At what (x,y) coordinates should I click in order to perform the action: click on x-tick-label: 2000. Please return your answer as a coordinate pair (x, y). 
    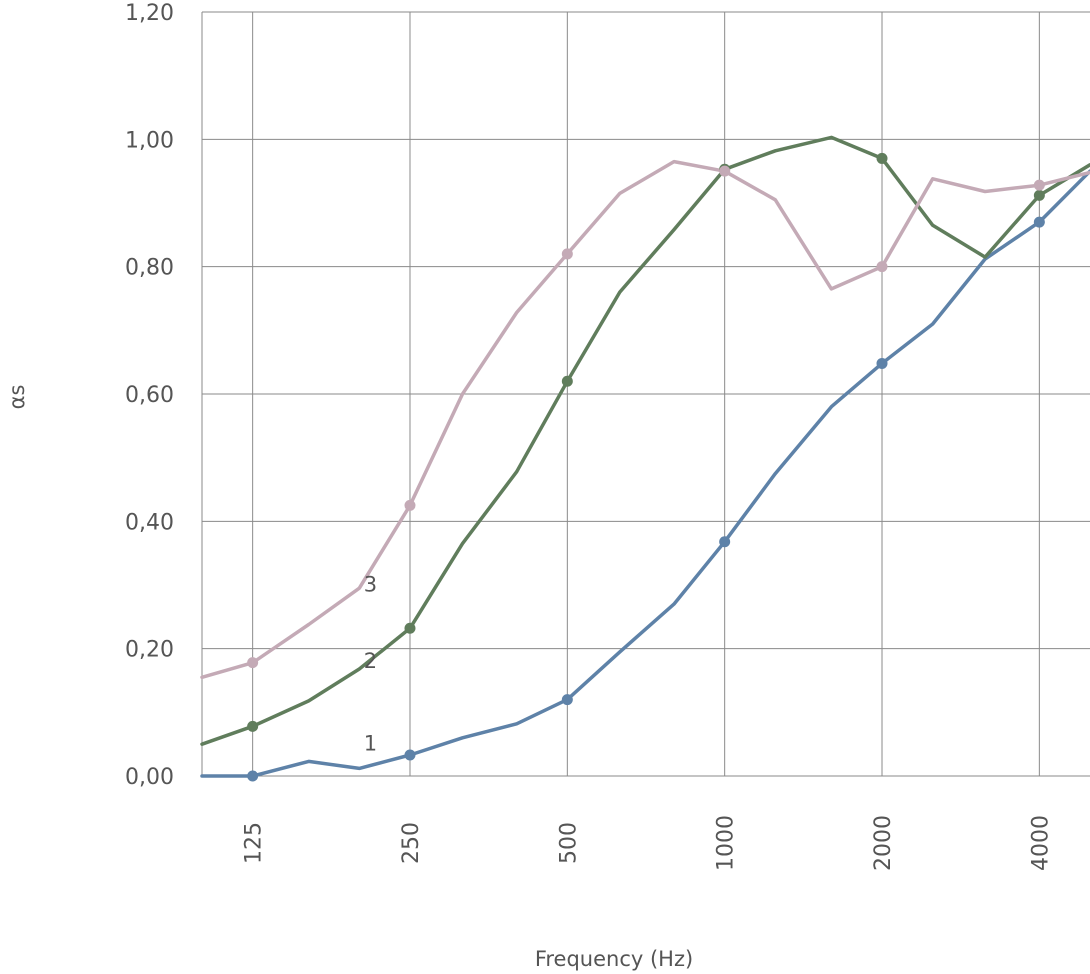
    Looking at the image, I should click on (883, 843).